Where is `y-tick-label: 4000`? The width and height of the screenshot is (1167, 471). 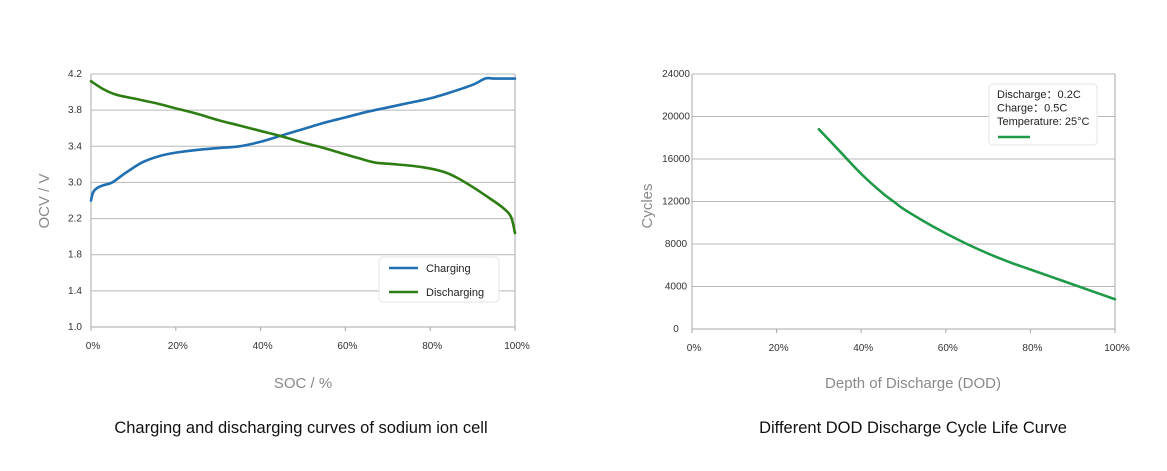
y-tick-label: 4000 is located at coordinates (676, 287).